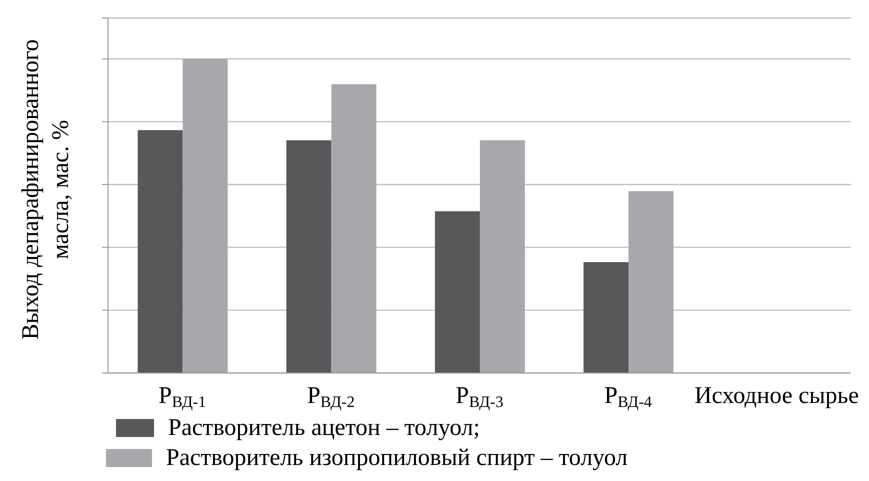  Describe the element at coordinates (397, 458) in the screenshot. I see `legend-label: Растворитель изопропиловый спирт – толуол` at that location.